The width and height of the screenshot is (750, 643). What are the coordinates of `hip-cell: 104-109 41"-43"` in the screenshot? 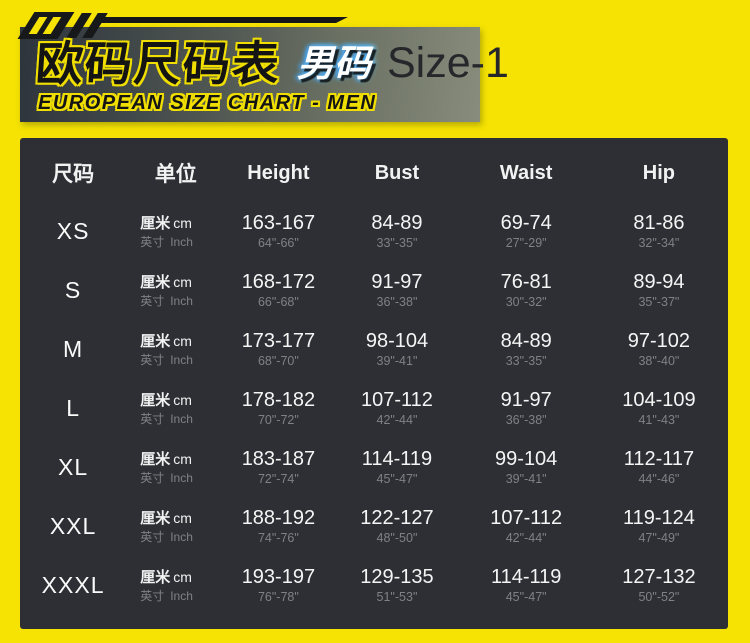 It's located at (659, 408).